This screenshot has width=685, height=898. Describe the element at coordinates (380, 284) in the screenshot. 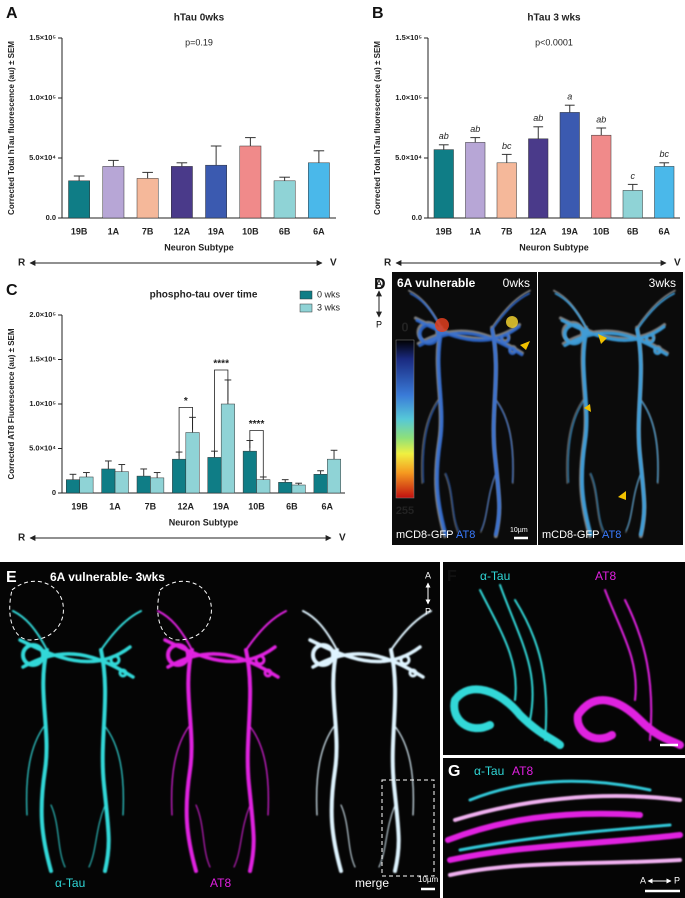

I see `panel-letter: D` at that location.